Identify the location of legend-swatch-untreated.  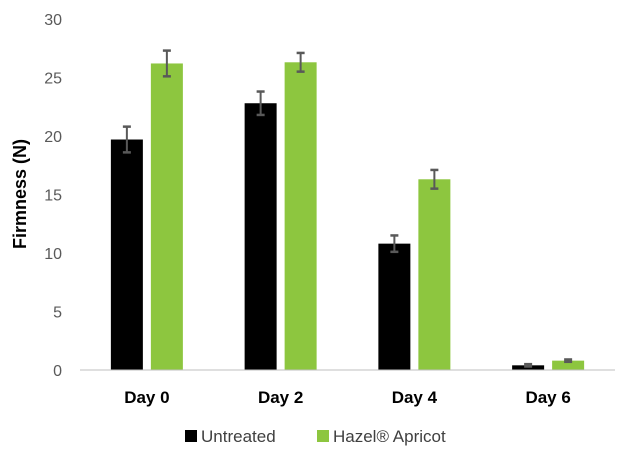
(191, 436).